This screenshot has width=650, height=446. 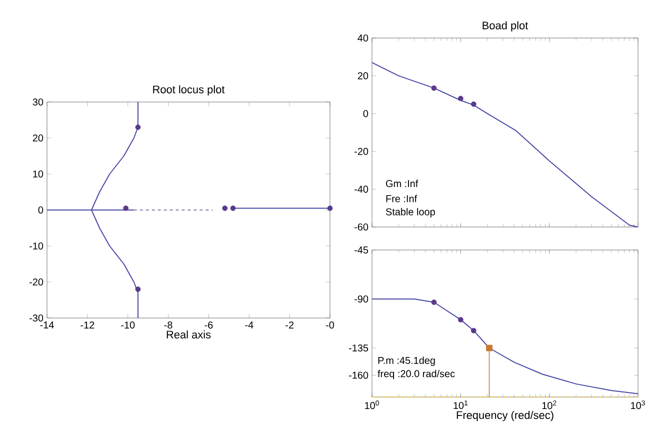 What do you see at coordinates (549, 405) in the screenshot?
I see `x-tick-label: 10$^{2}$` at bounding box center [549, 405].